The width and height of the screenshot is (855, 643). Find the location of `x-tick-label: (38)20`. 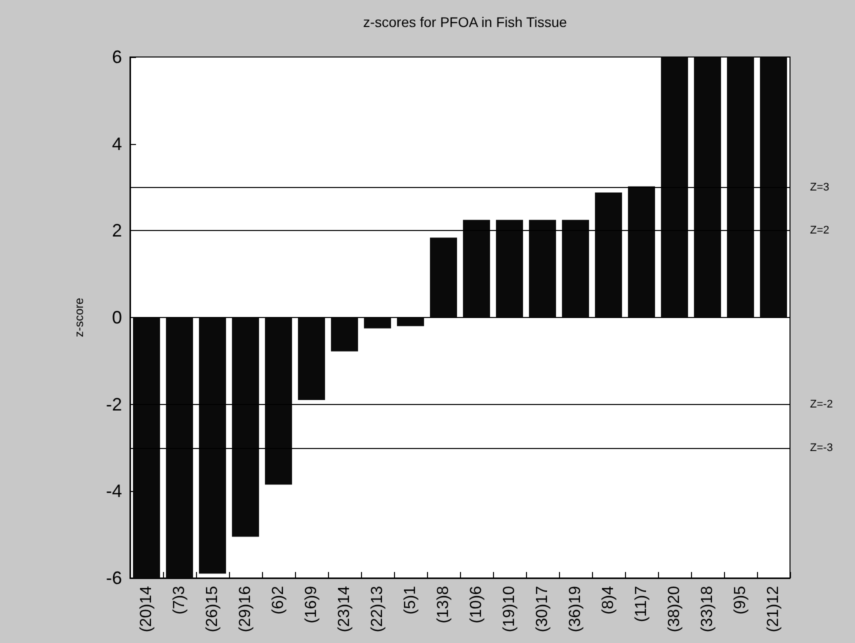

x-tick-label: (38)20 is located at coordinates (674, 609).